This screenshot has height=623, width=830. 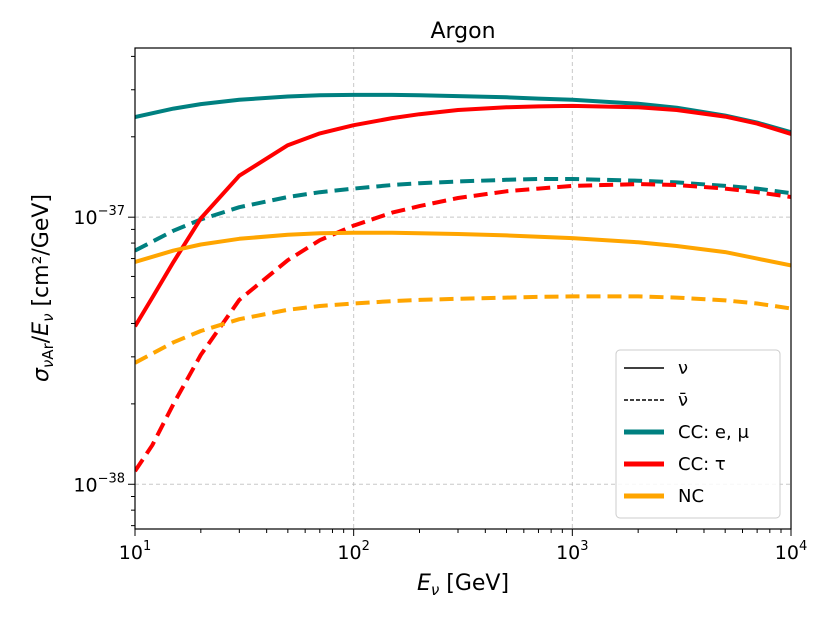 What do you see at coordinates (462, 31) in the screenshot?
I see `chart-title: Argon` at bounding box center [462, 31].